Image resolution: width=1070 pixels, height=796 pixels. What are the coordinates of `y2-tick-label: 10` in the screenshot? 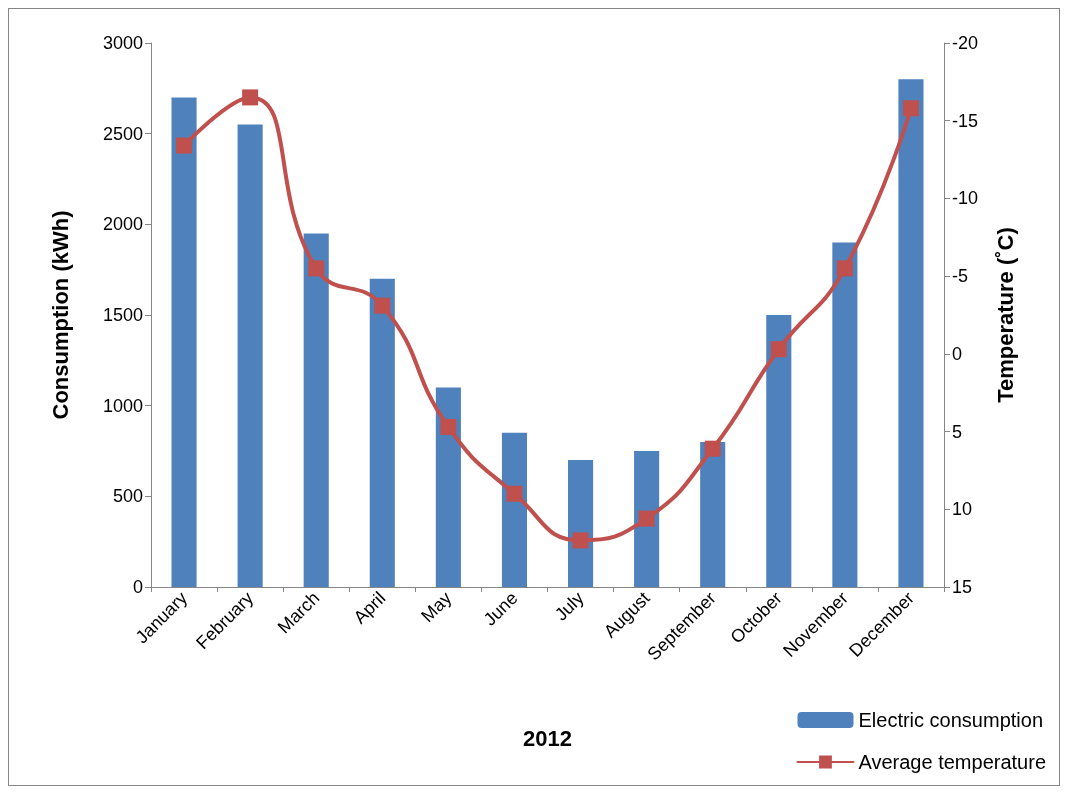 It's located at (962, 509).